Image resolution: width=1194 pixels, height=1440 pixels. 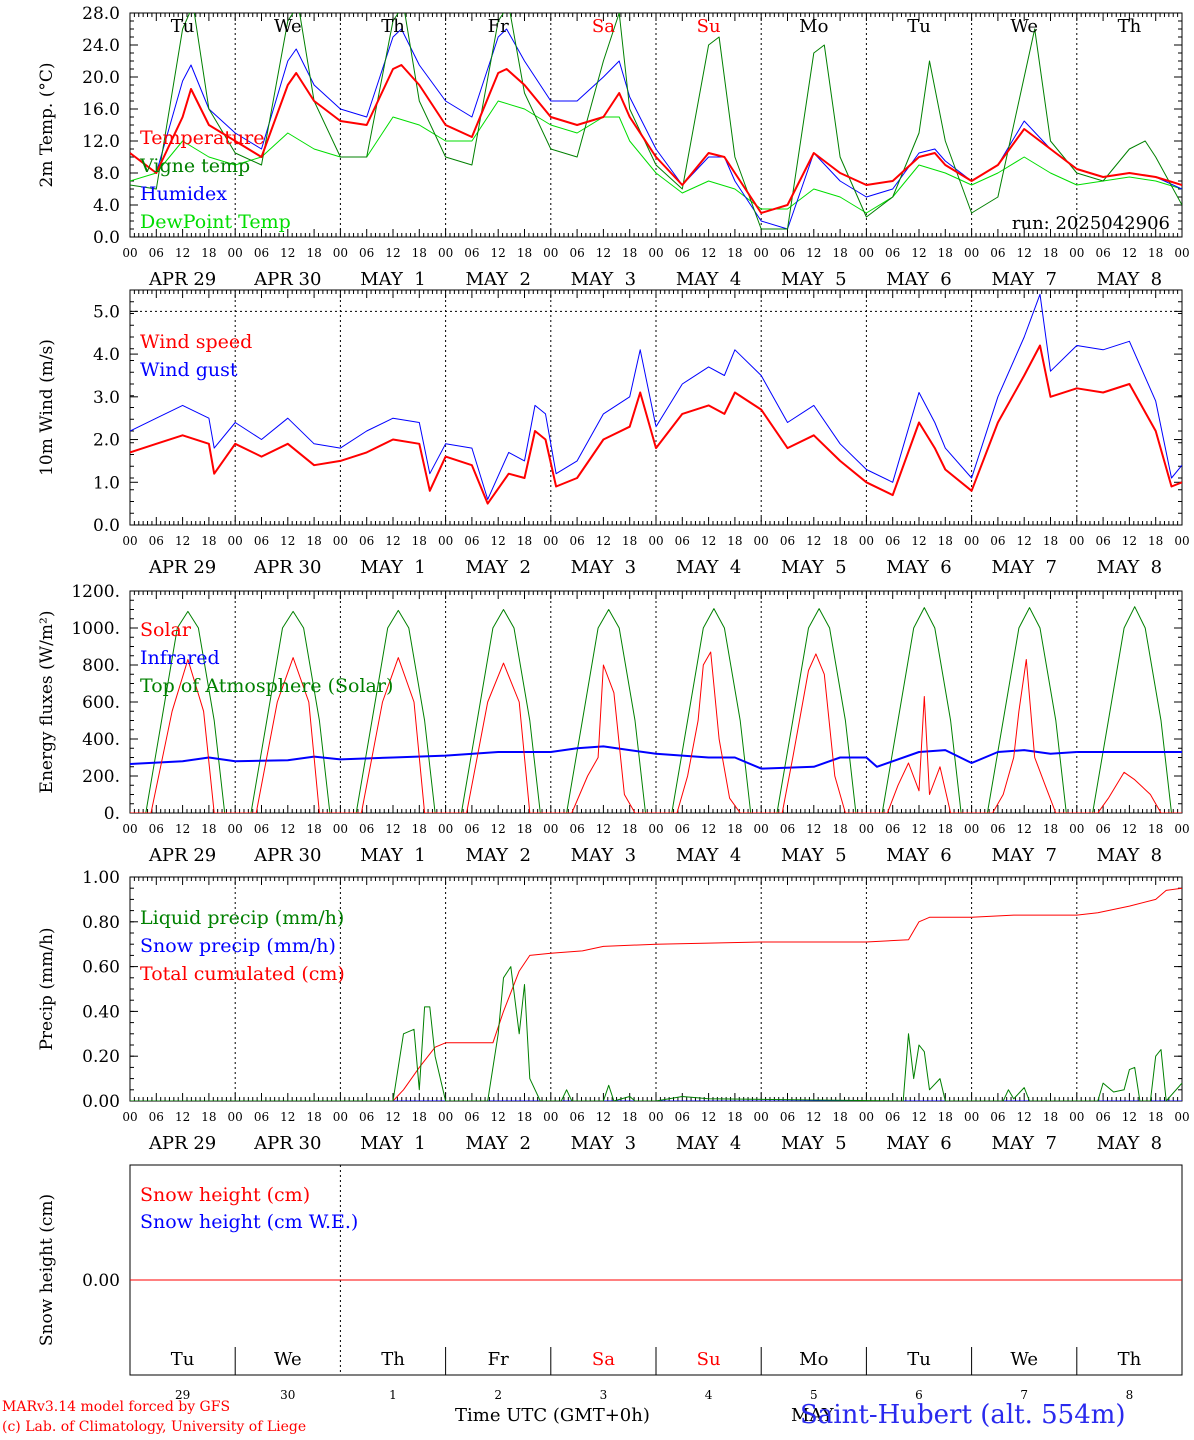 What do you see at coordinates (812, 1415) in the screenshot?
I see `month-label: MAY` at bounding box center [812, 1415].